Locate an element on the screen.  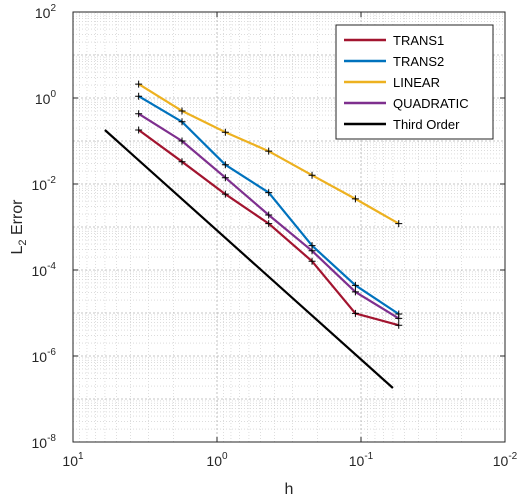
legend-label: TRANS2 is located at coordinates (418, 61).